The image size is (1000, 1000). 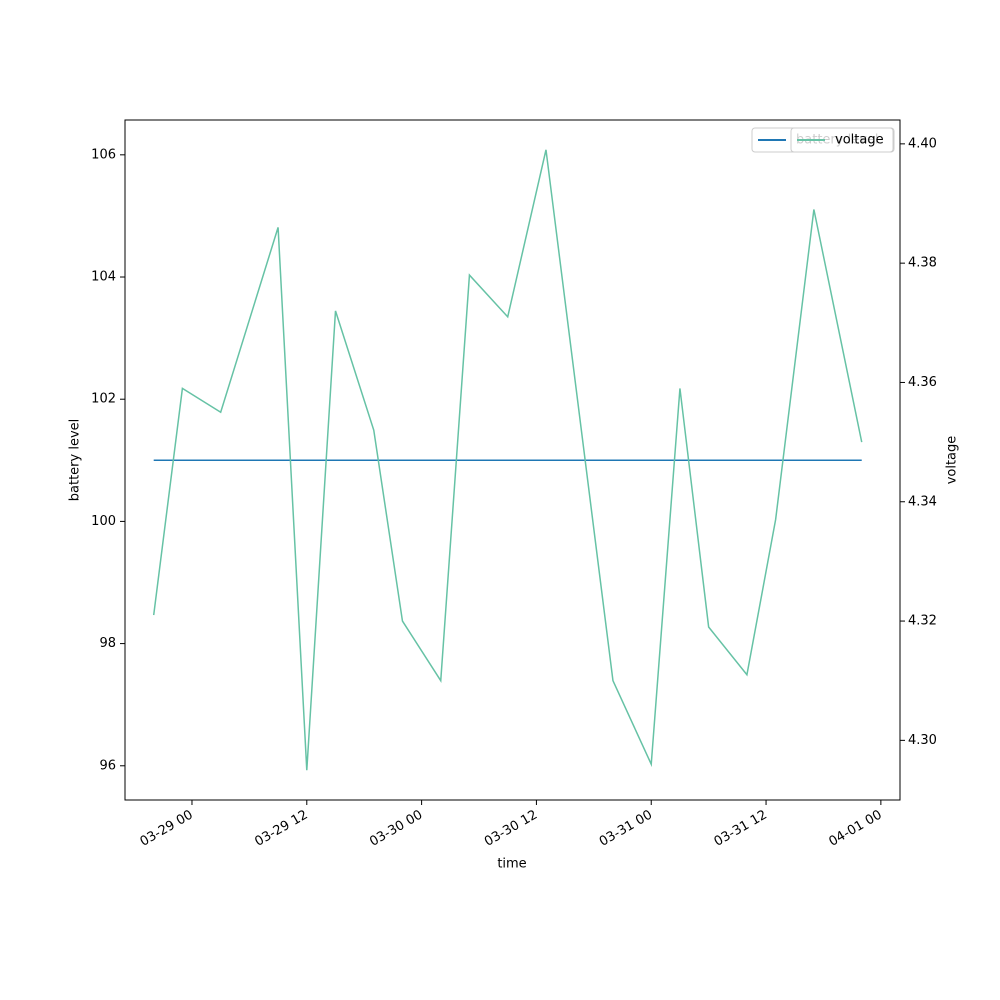 What do you see at coordinates (922, 740) in the screenshot?
I see `y2-tick-label: 4.30` at bounding box center [922, 740].